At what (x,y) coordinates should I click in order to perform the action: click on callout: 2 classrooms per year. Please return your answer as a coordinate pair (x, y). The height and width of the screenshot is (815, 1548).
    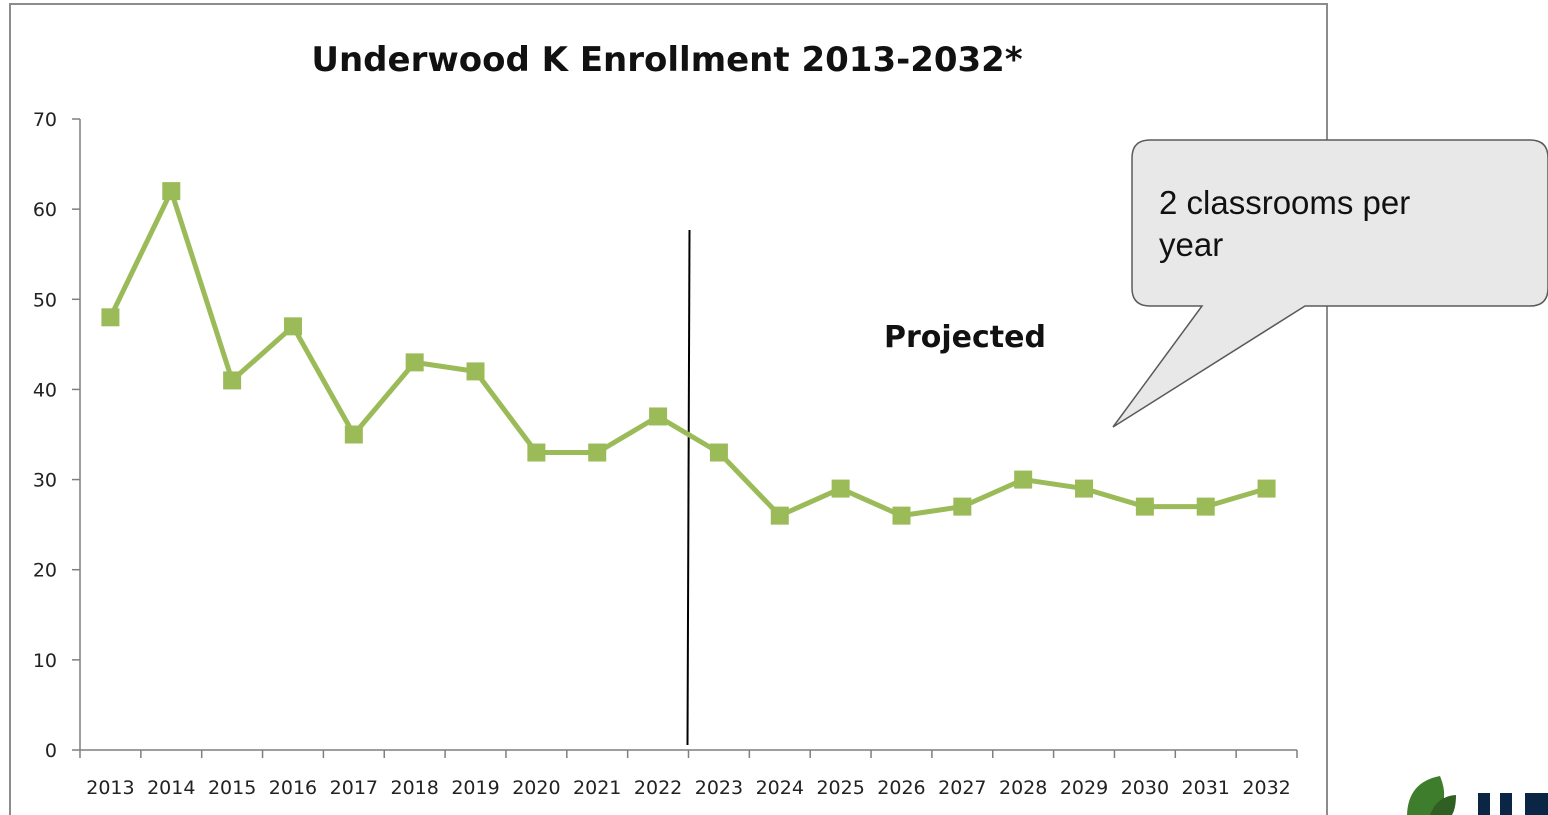
    Looking at the image, I should click on (1330, 283).